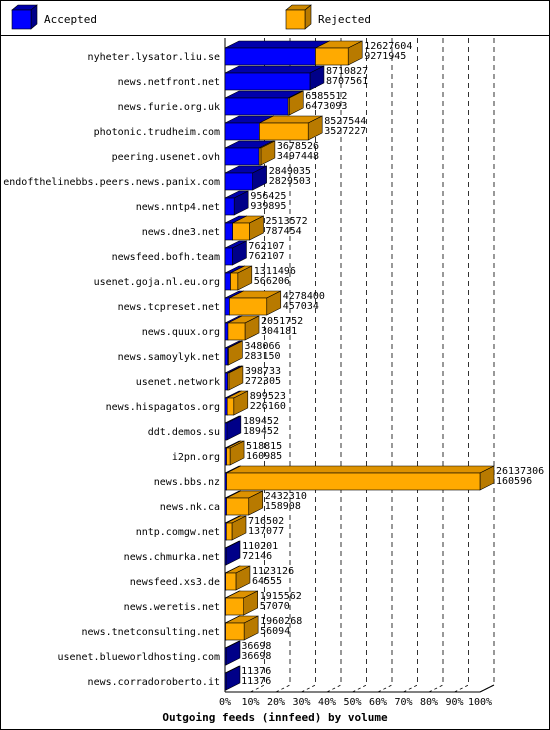  What do you see at coordinates (154, 682) in the screenshot?
I see `row-label: news.corradoroberto.it` at bounding box center [154, 682].